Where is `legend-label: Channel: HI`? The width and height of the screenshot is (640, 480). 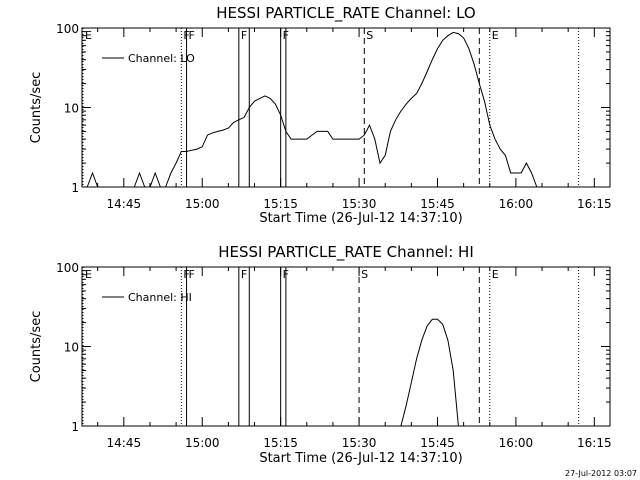
legend-label: Channel: HI is located at coordinates (160, 297).